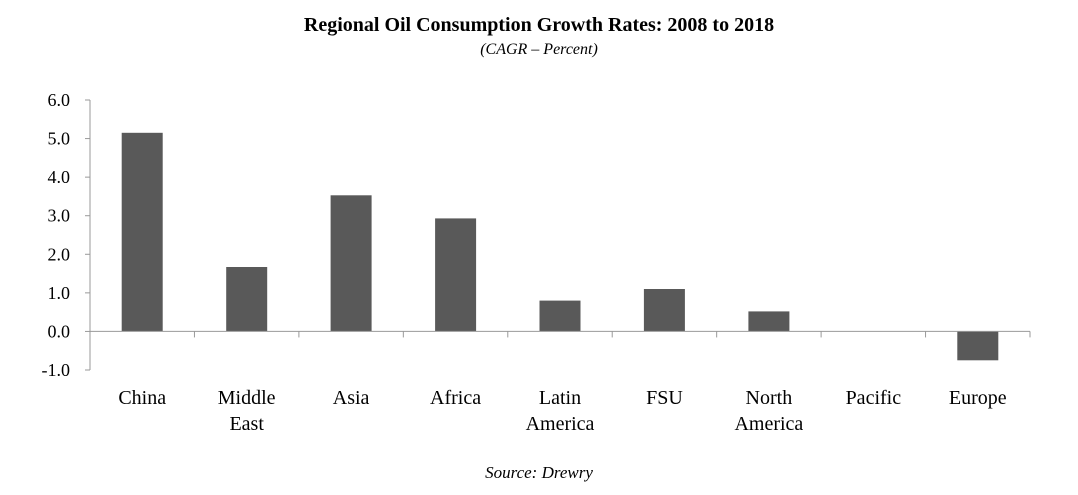 The width and height of the screenshot is (1078, 495). What do you see at coordinates (56, 370) in the screenshot?
I see `y-tick-label: -1.0` at bounding box center [56, 370].